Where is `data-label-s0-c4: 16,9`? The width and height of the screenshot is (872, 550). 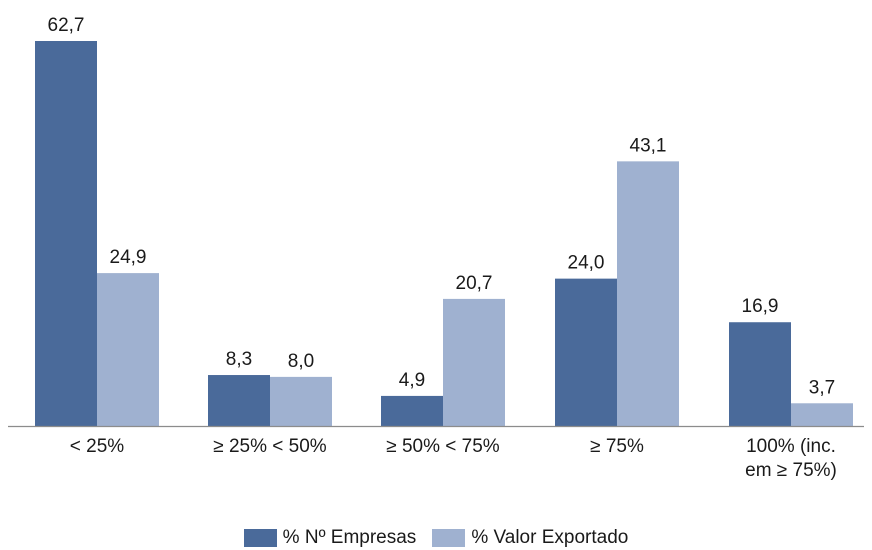
data-label-s0-c4: 16,9 is located at coordinates (760, 306).